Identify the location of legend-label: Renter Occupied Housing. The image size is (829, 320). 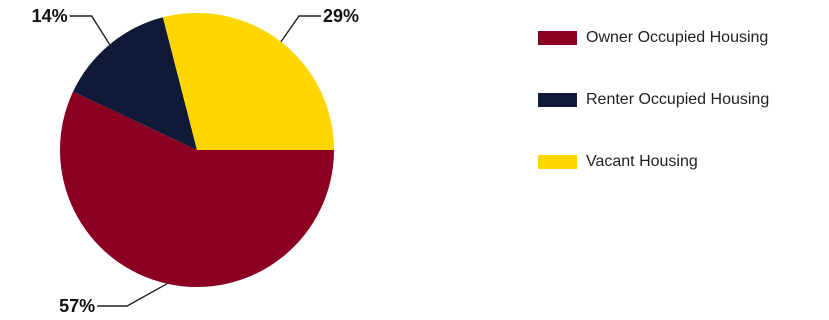
(678, 99).